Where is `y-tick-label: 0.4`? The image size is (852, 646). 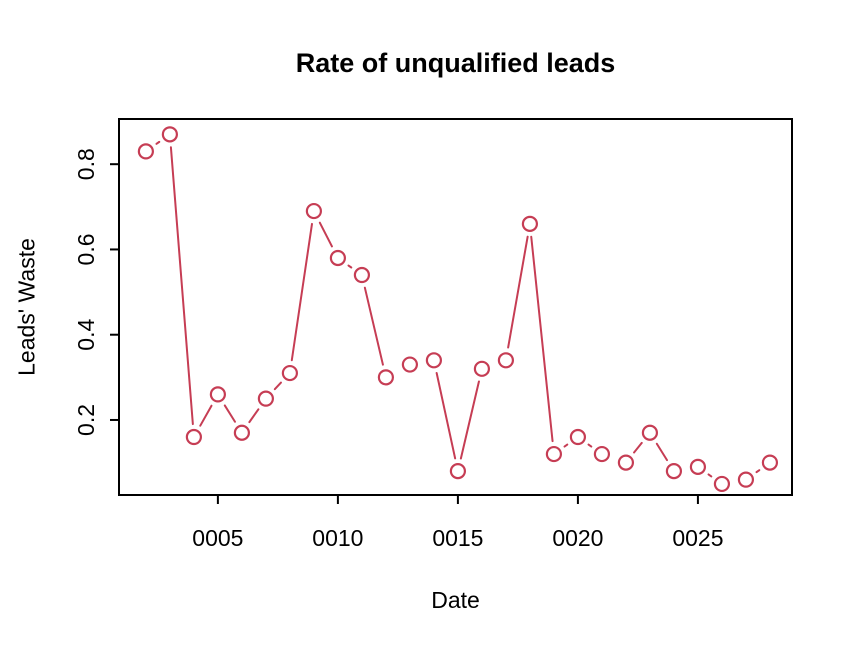
y-tick-label: 0.4 is located at coordinates (86, 335).